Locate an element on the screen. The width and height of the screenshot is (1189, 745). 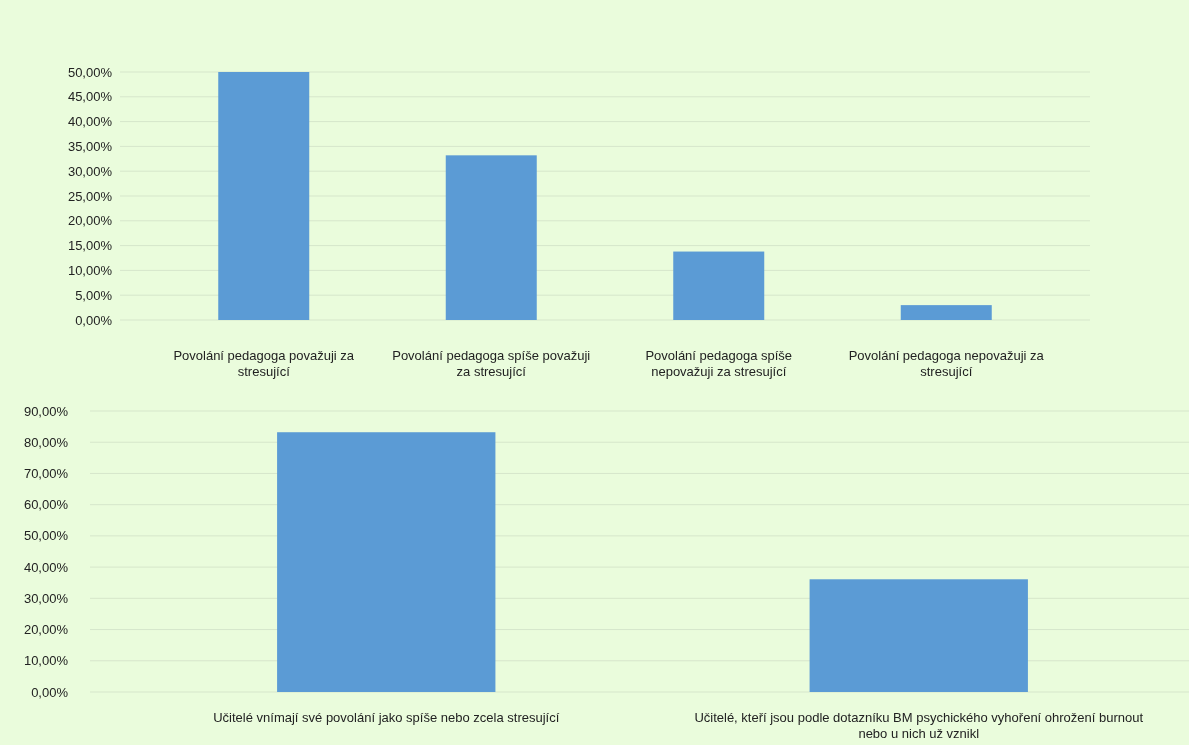
y-tick-label: 70,00% is located at coordinates (46, 473).